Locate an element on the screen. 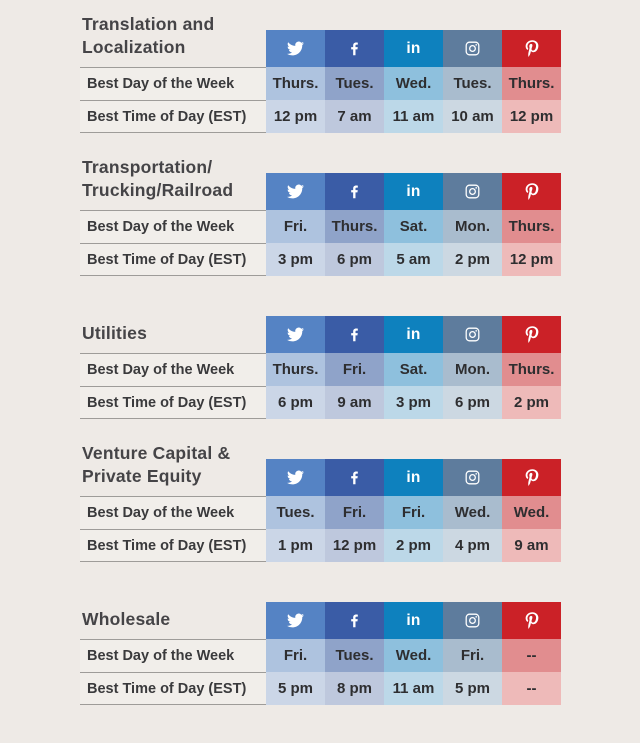 The width and height of the screenshot is (640, 743). best-time-instagram: 4 pm is located at coordinates (472, 545).